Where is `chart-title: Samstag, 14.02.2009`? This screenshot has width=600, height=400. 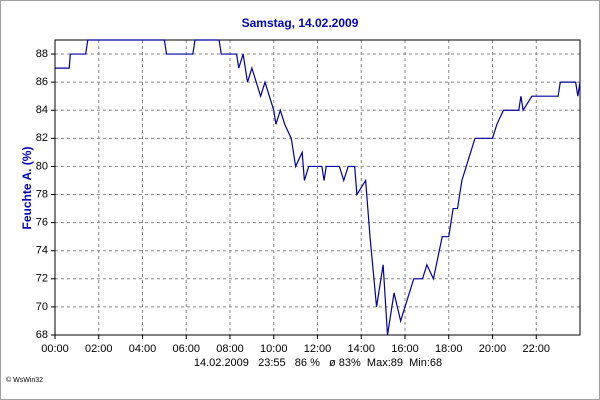
chart-title: Samstag, 14.02.2009 is located at coordinates (300, 23).